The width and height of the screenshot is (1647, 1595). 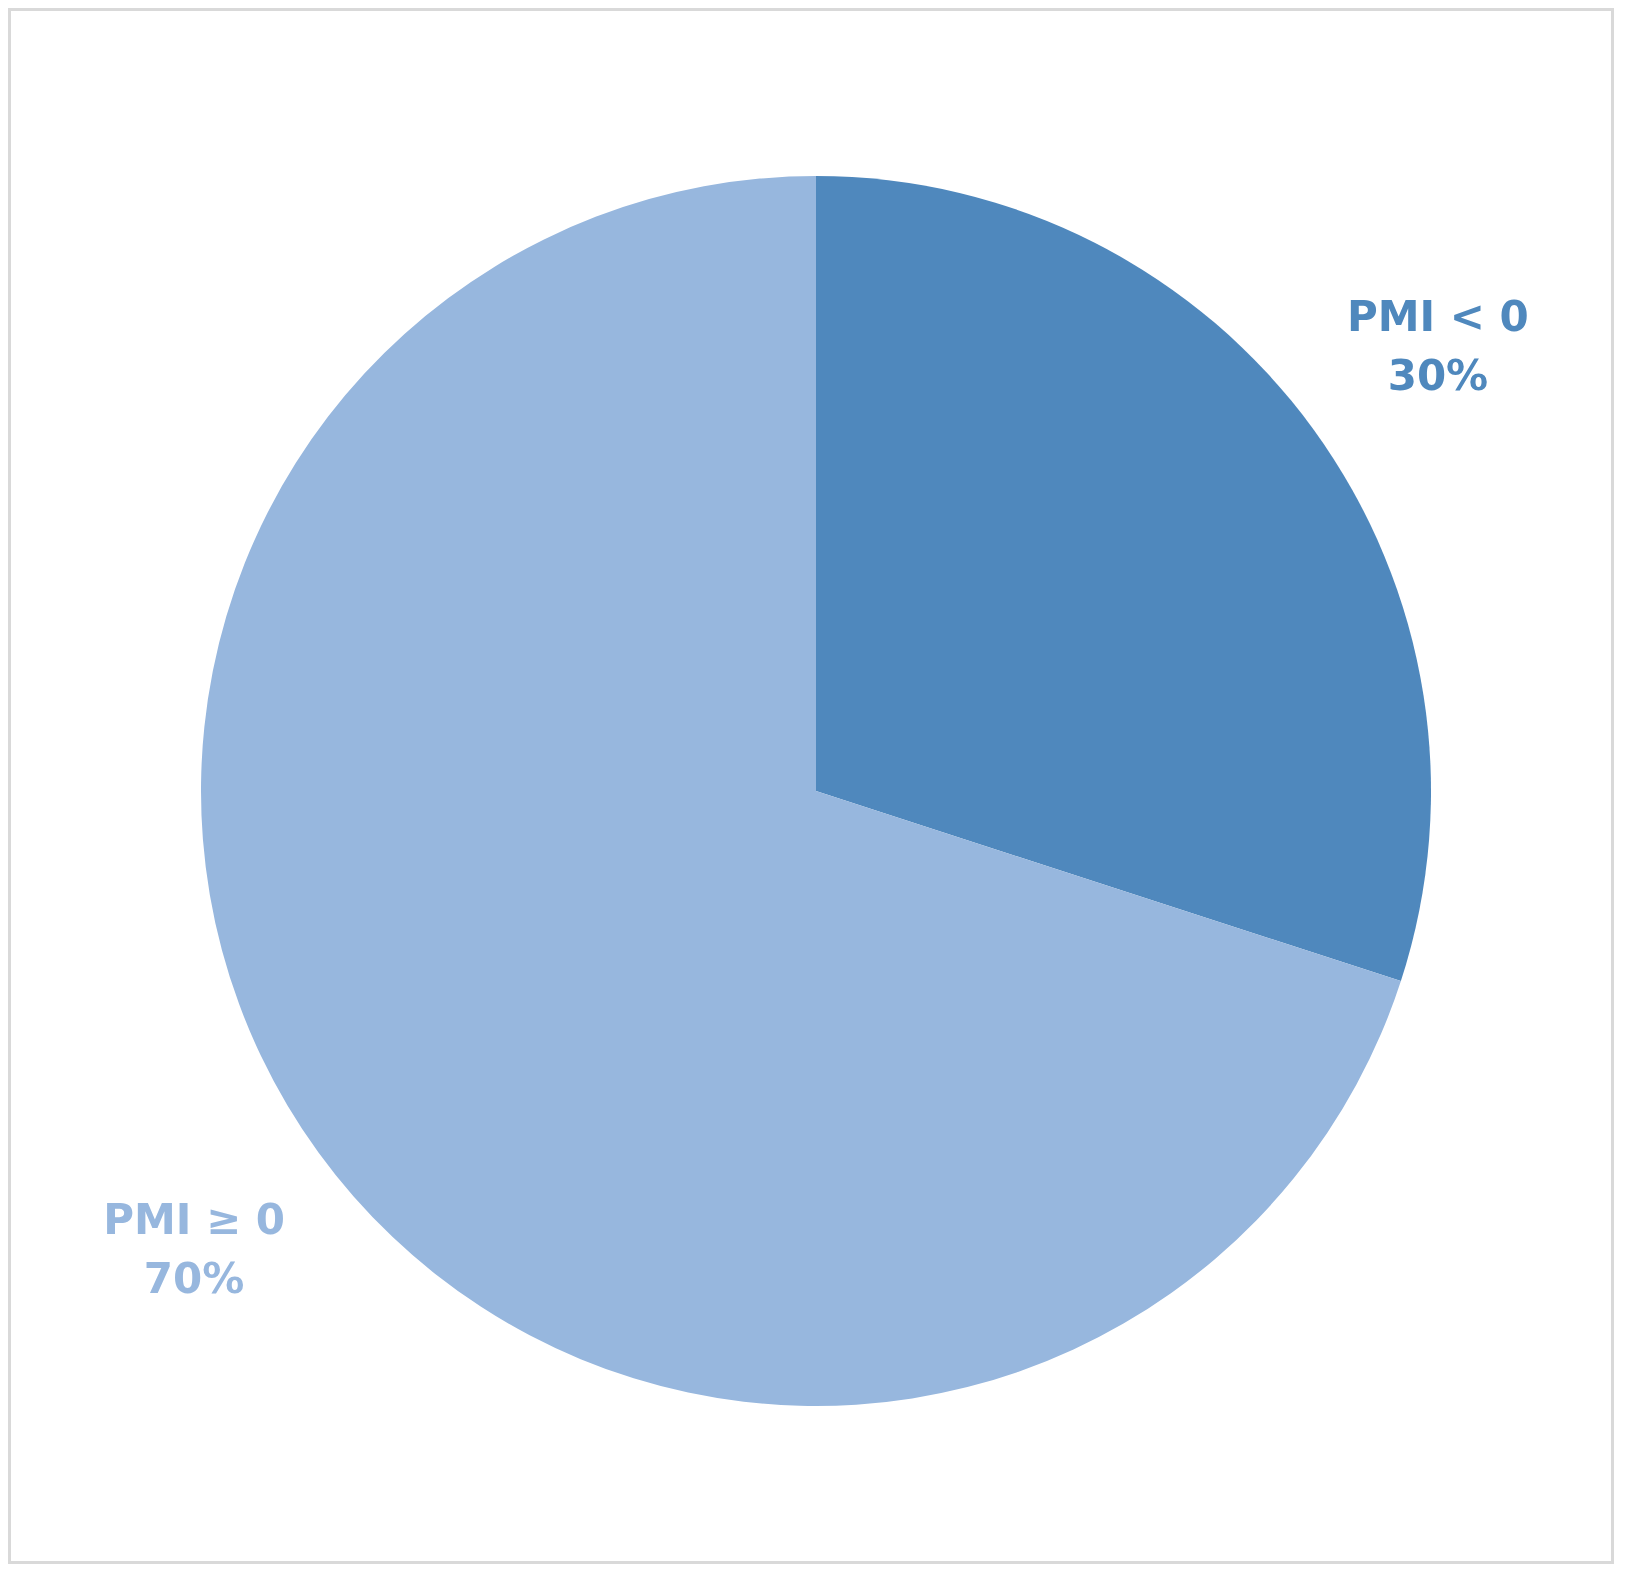 What do you see at coordinates (194, 1279) in the screenshot?
I see `data-label: 70%` at bounding box center [194, 1279].